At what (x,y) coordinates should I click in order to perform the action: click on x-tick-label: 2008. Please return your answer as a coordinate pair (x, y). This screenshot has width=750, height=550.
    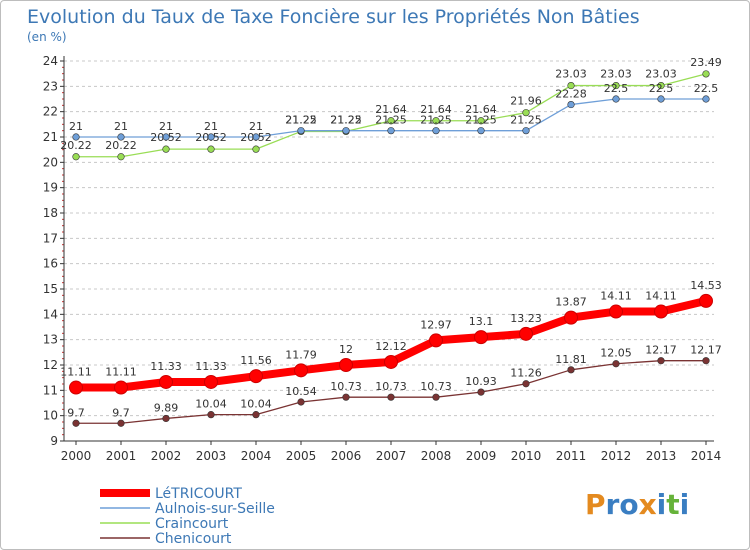
    Looking at the image, I should click on (436, 456).